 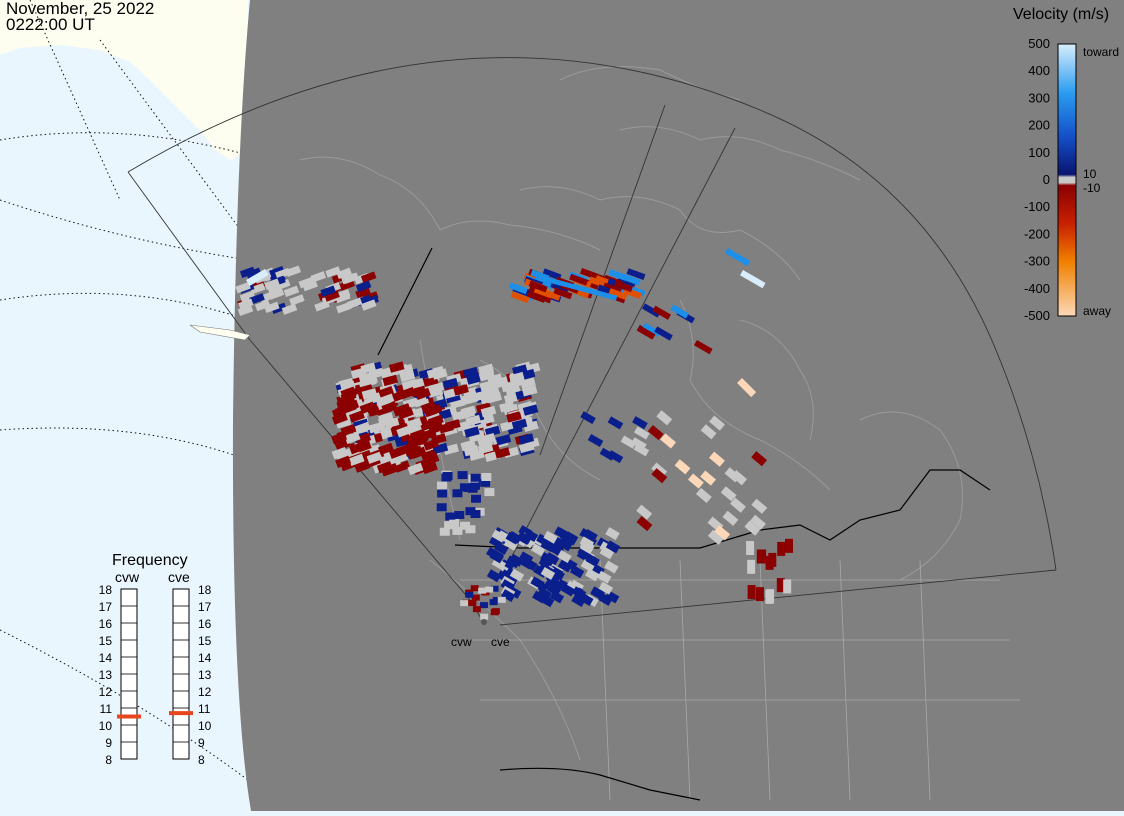 I want to click on velocity-label-pos10: 10, so click(x=1090, y=174).